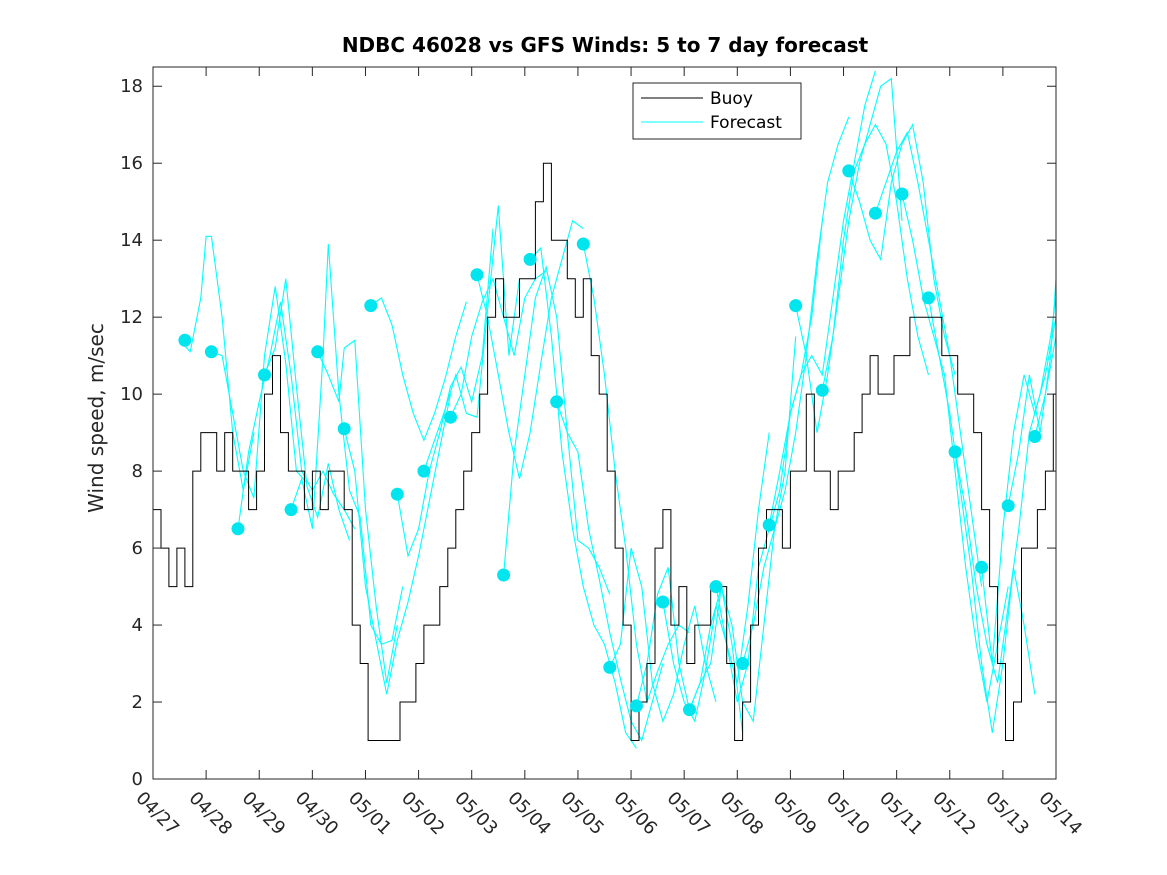 The width and height of the screenshot is (1167, 875). What do you see at coordinates (137, 548) in the screenshot?
I see `y-tick-label-6: 6` at bounding box center [137, 548].